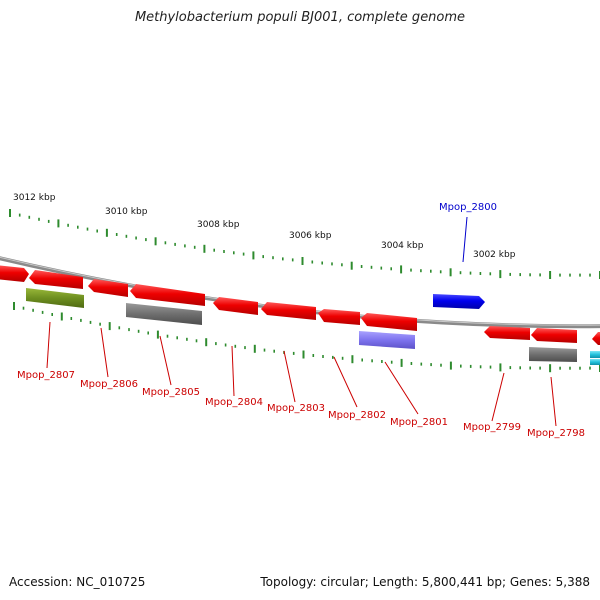 The height and width of the screenshot is (600, 600). Describe the element at coordinates (310, 236) in the screenshot. I see `scale-label: 3006 kbp` at that location.